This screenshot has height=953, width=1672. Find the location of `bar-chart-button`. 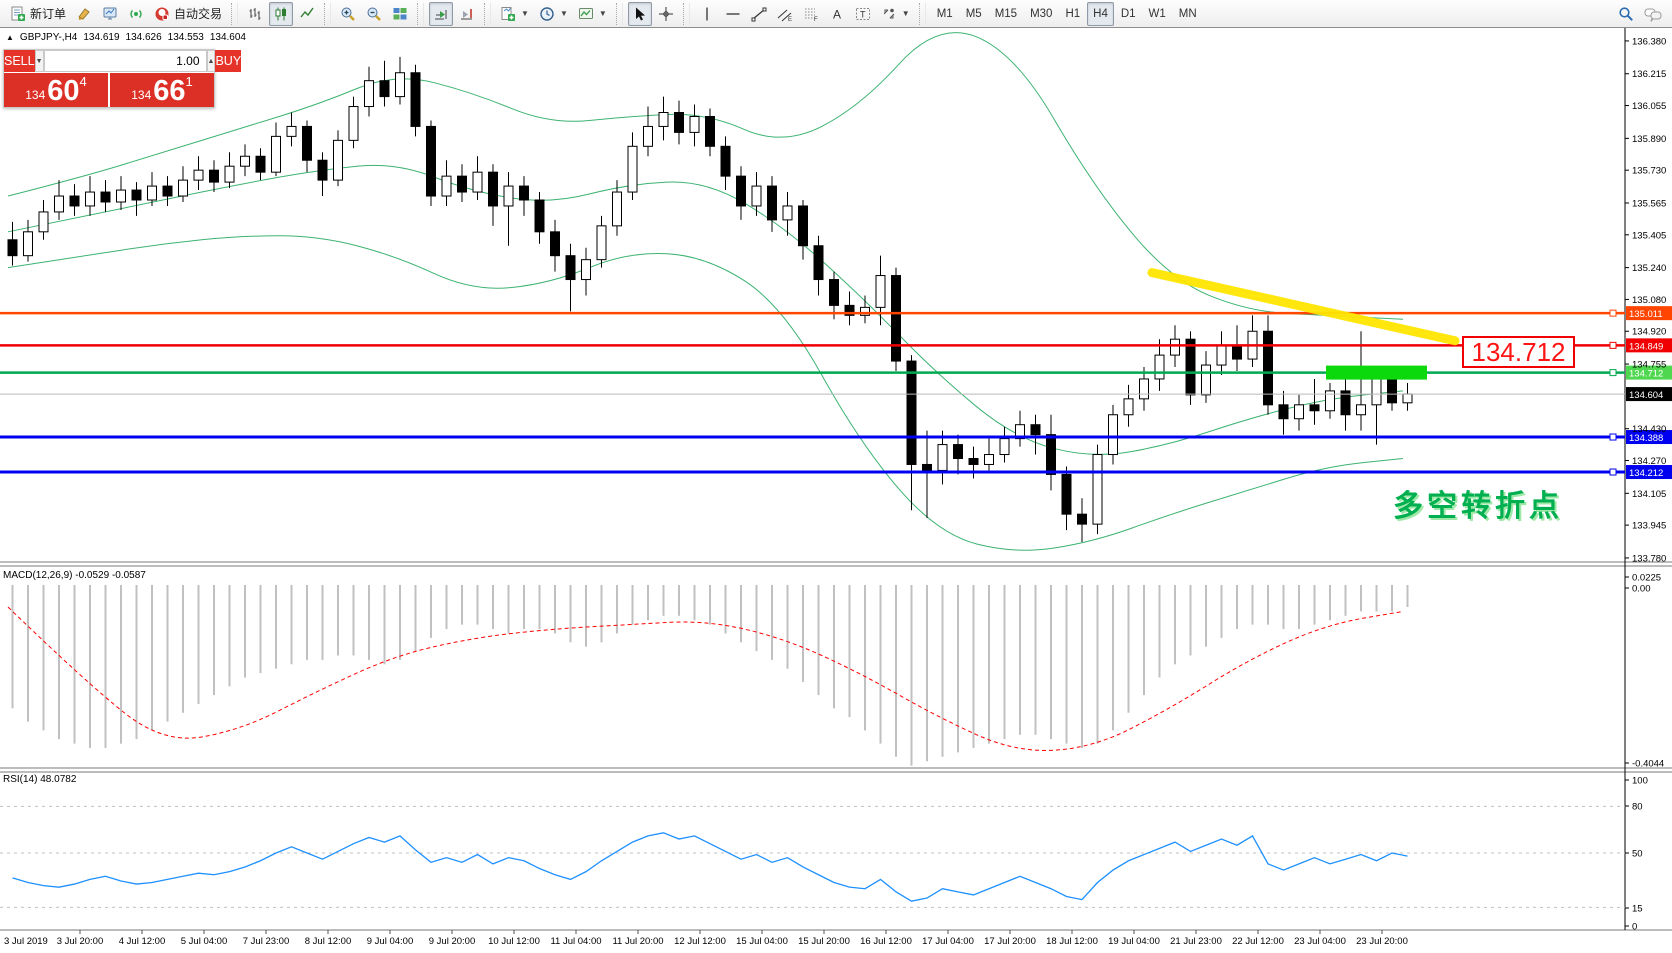

bar-chart-button is located at coordinates (255, 14).